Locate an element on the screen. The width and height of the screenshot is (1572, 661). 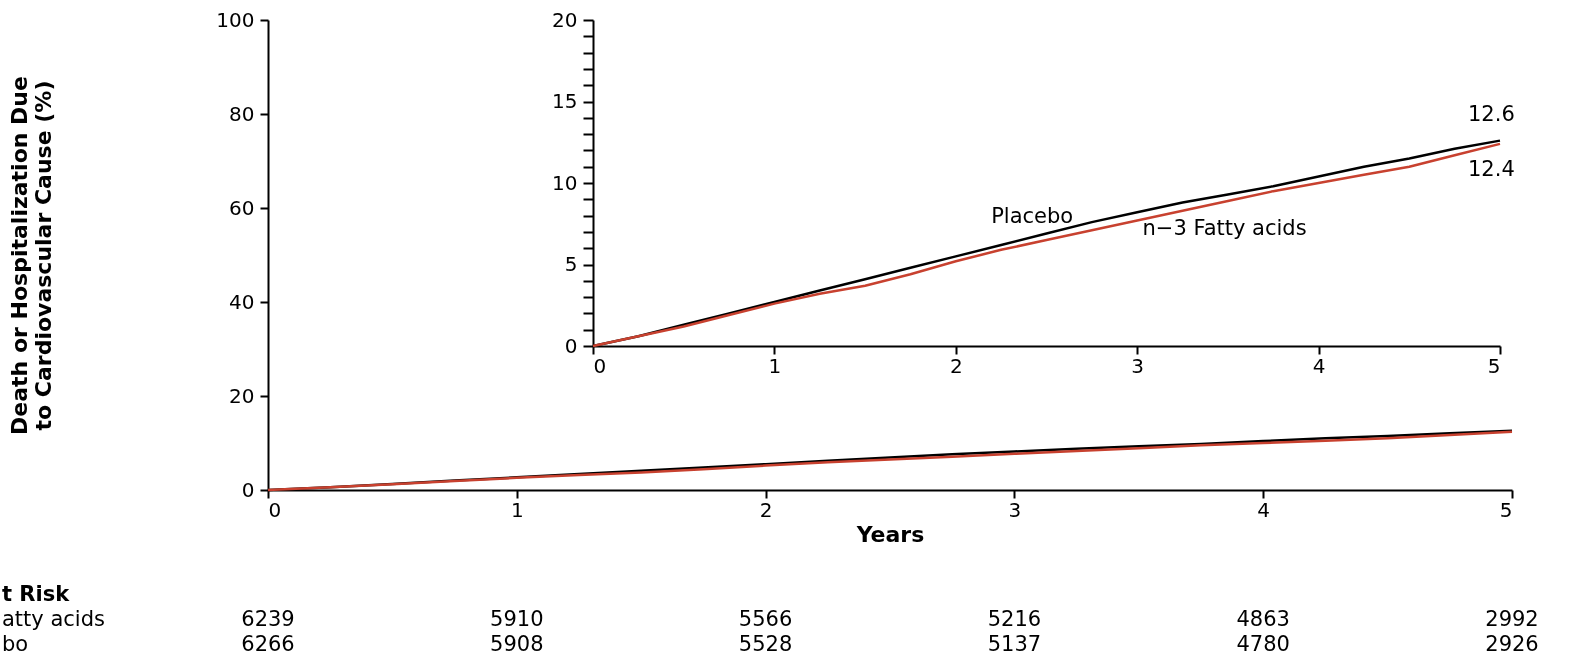
text: 5910 is located at coordinates (517, 619).